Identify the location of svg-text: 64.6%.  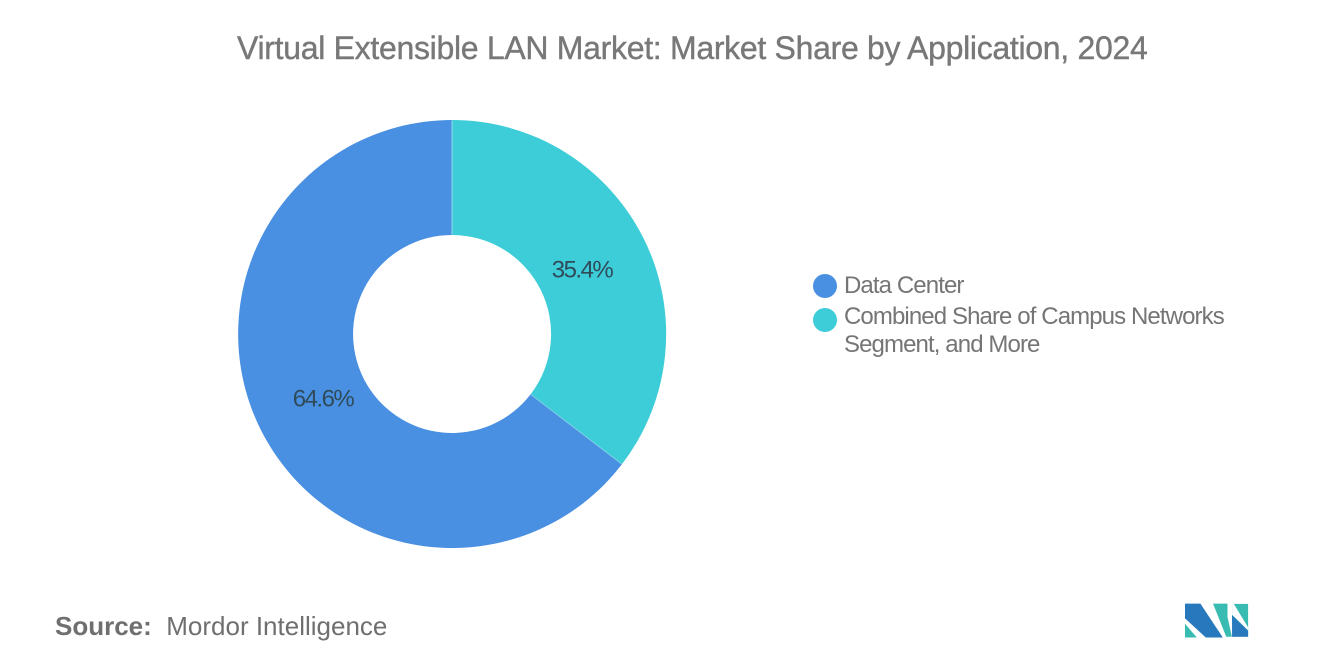
(324, 399).